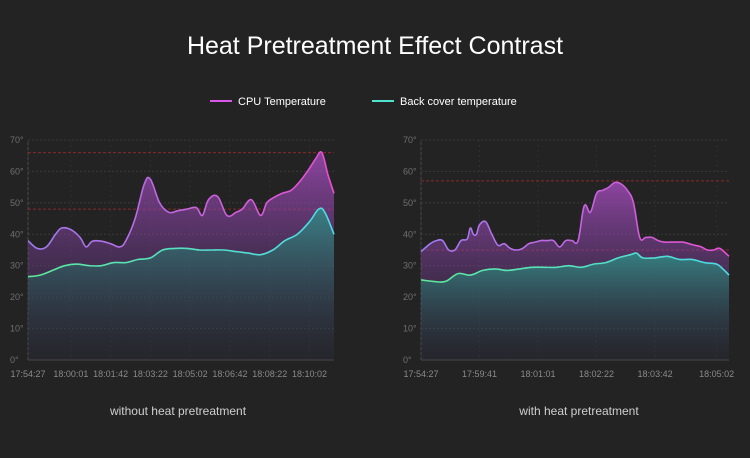 This screenshot has width=750, height=458. Describe the element at coordinates (282, 102) in the screenshot. I see `legend-label-cpu: CPU Temperature` at that location.